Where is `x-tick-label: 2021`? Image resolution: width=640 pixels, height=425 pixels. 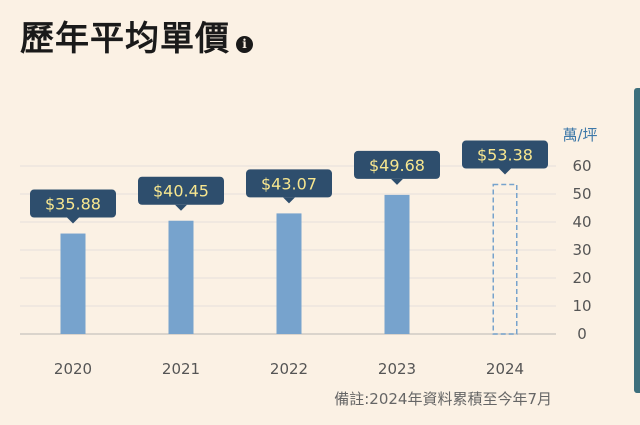
x-tick-label: 2021 is located at coordinates (181, 369).